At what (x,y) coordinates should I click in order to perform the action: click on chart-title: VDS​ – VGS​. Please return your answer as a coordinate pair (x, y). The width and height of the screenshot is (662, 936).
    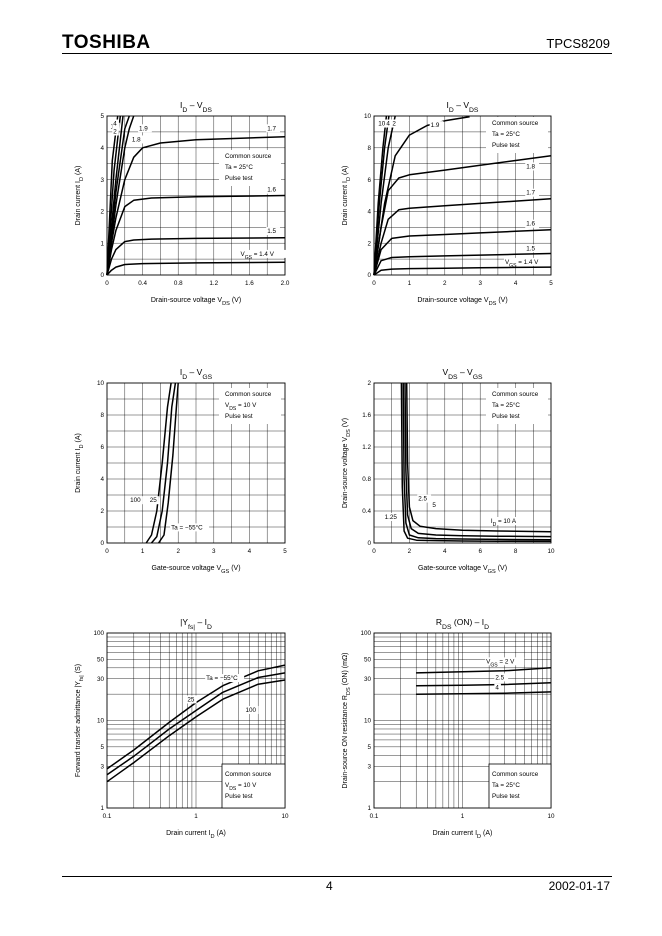
    Looking at the image, I should click on (462, 374).